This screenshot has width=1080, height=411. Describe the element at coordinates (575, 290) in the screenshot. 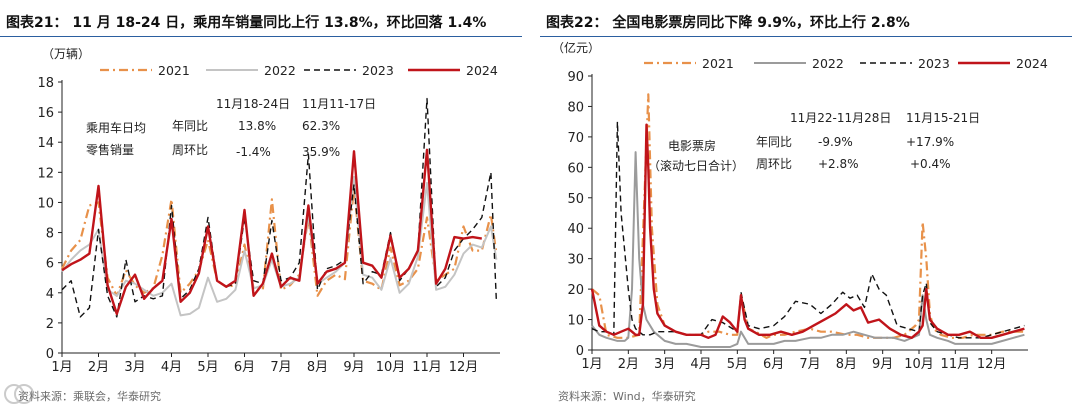

I see `y-tick-label: 20` at that location.